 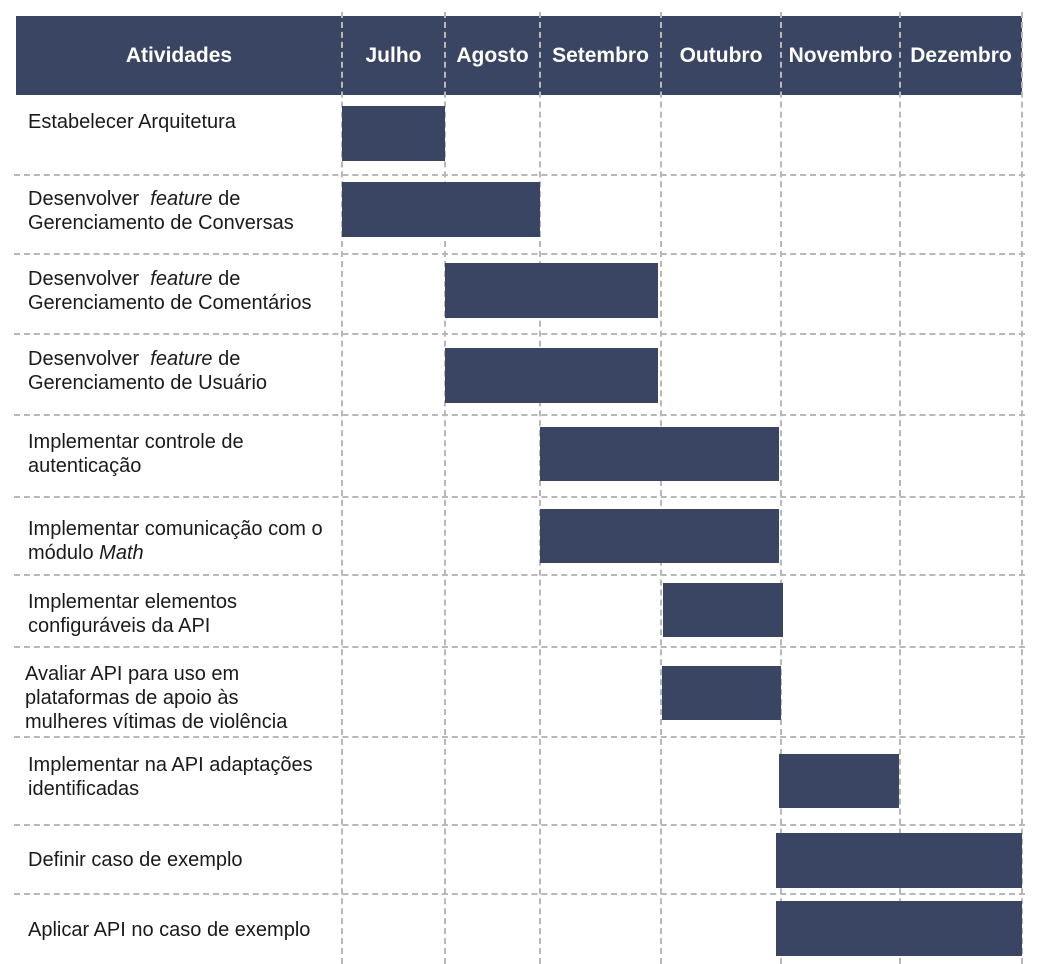 I want to click on task-label-text: Implementar elementos, so click(x=132, y=602).